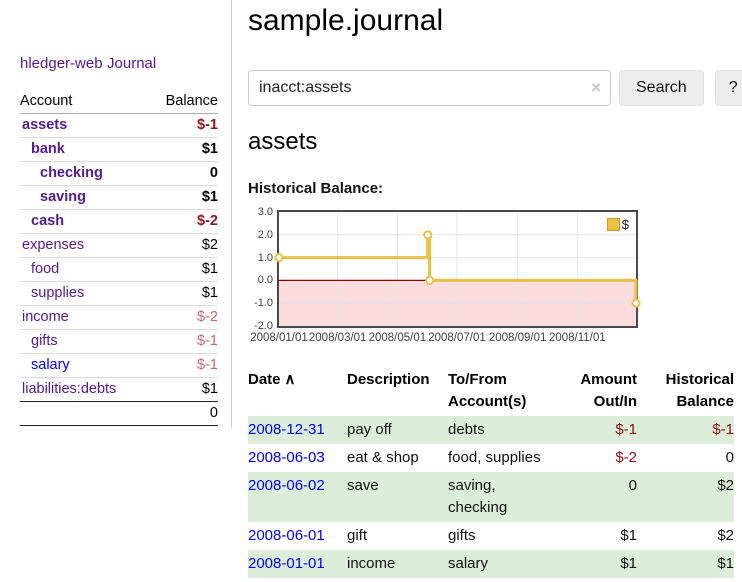 This screenshot has height=582, width=742. What do you see at coordinates (723, 429) in the screenshot?
I see `register-cell-balance: $-1` at bounding box center [723, 429].